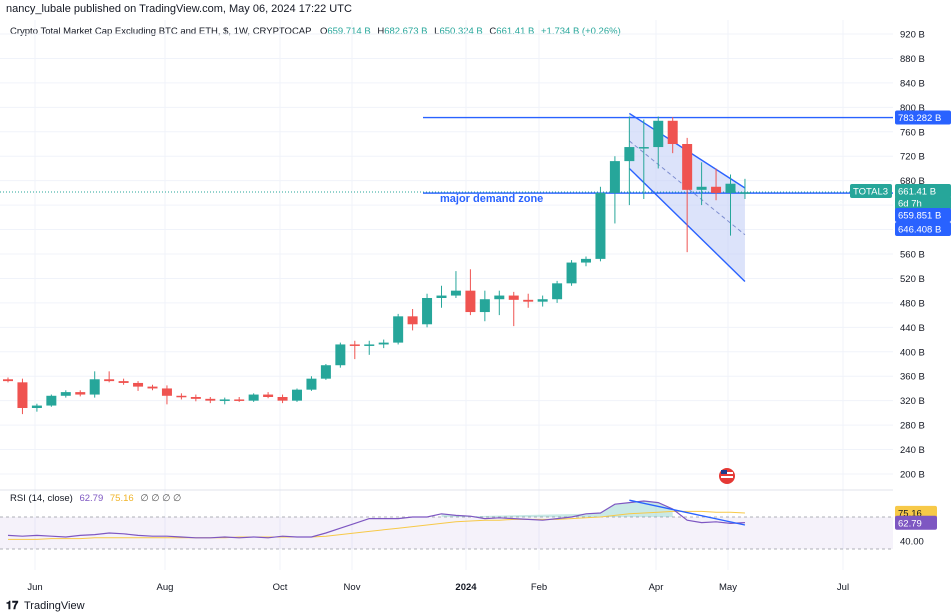 The image size is (951, 613). Describe the element at coordinates (912, 279) in the screenshot. I see `y-tick-label: 520 B` at that location.